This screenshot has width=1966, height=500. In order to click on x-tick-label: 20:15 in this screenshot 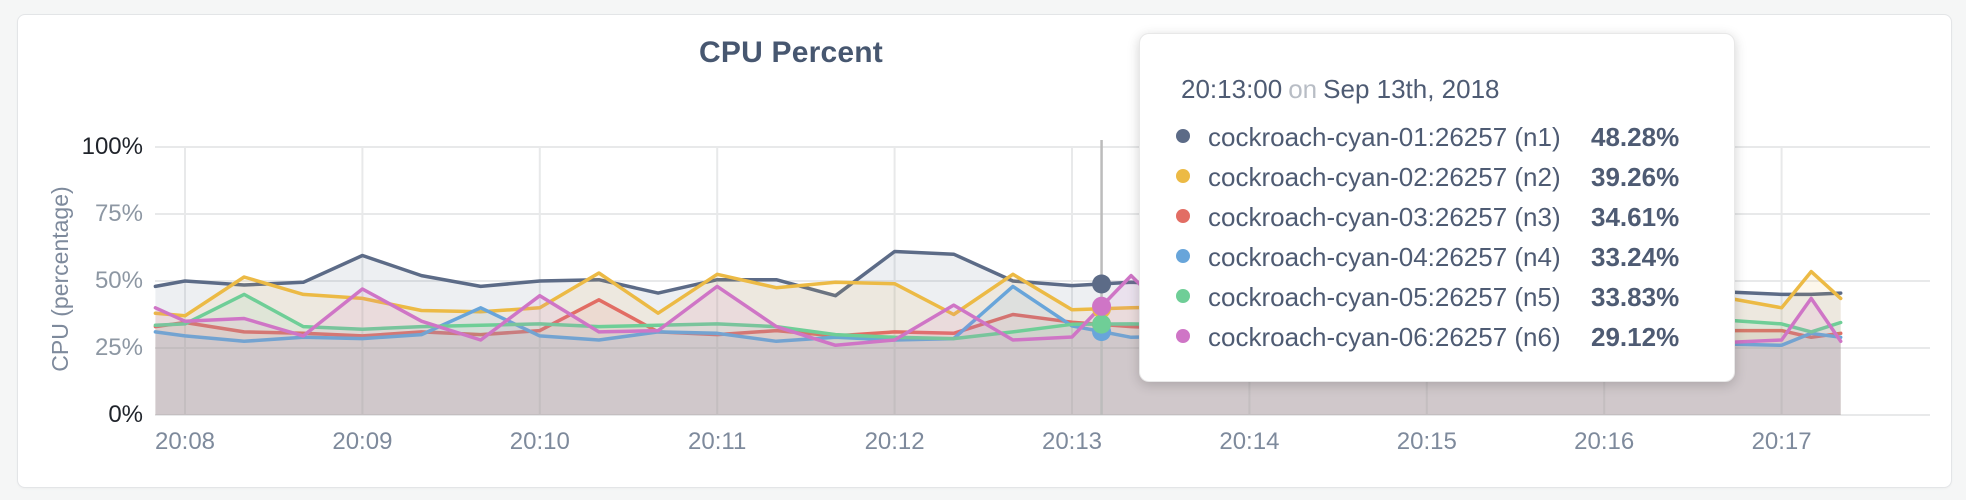, I will do `click(1426, 441)`.